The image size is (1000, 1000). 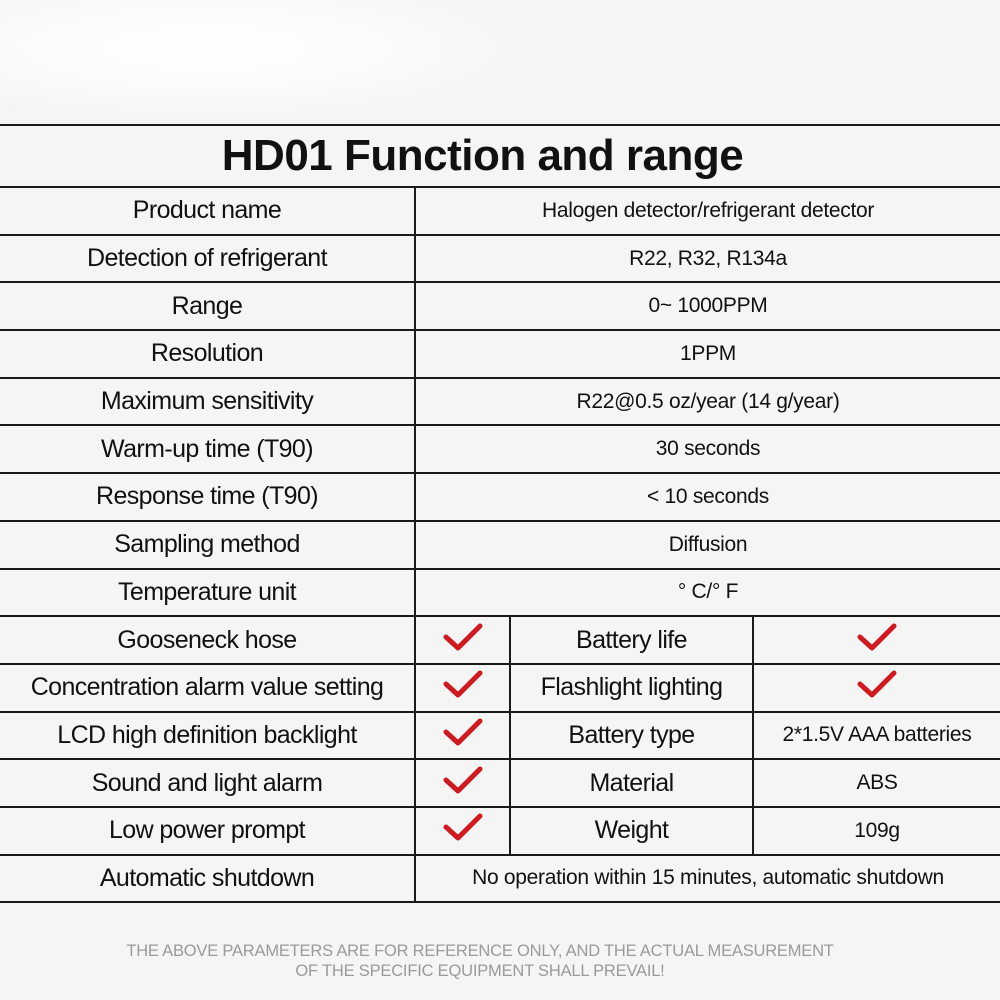 What do you see at coordinates (706, 401) in the screenshot?
I see `row-value: R22@0.5 oz/year (14 g/year)` at bounding box center [706, 401].